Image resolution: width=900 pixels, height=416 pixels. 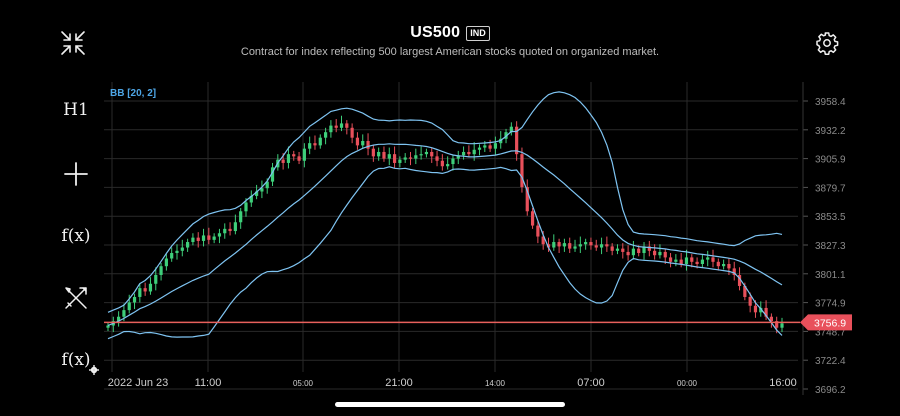 I want to click on indicators-button: f(x), so click(x=76, y=236).